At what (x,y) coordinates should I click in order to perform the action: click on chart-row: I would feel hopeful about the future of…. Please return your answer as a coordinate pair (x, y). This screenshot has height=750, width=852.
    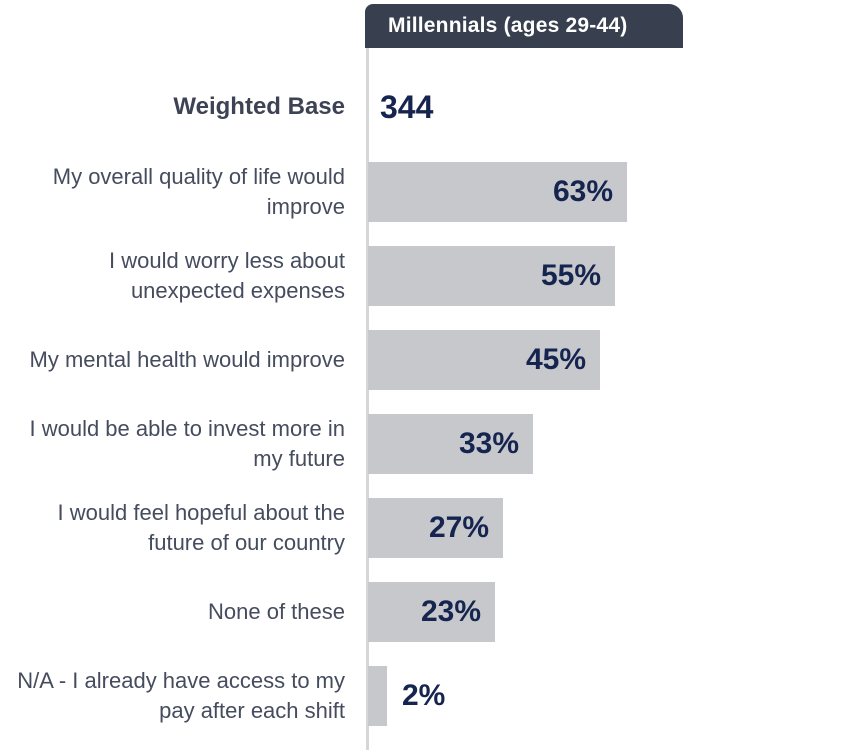
    Looking at the image, I should click on (426, 528).